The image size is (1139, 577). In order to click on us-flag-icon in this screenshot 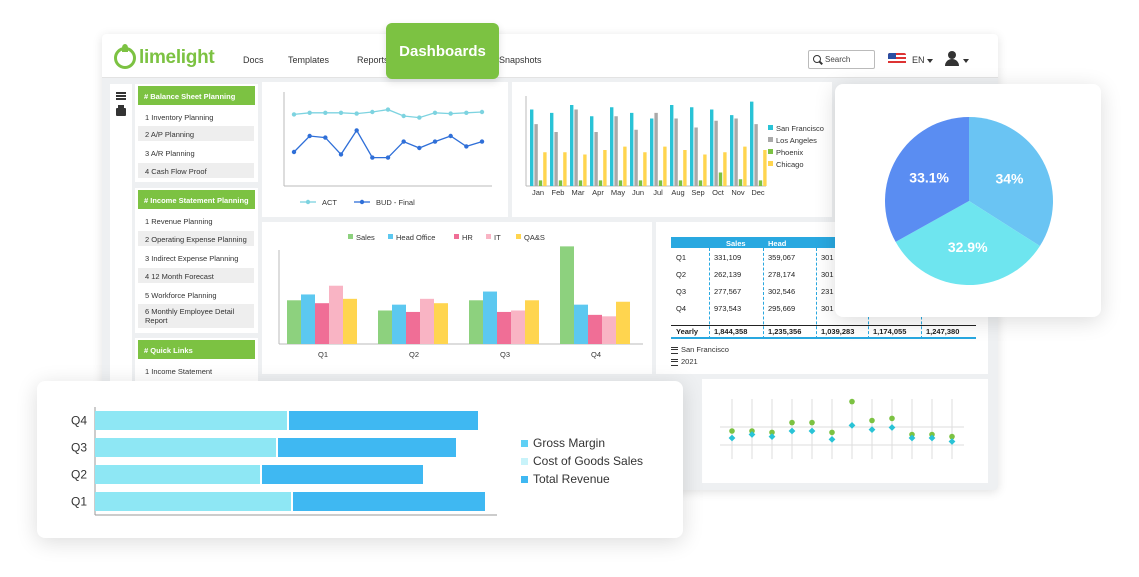, I will do `click(897, 59)`.